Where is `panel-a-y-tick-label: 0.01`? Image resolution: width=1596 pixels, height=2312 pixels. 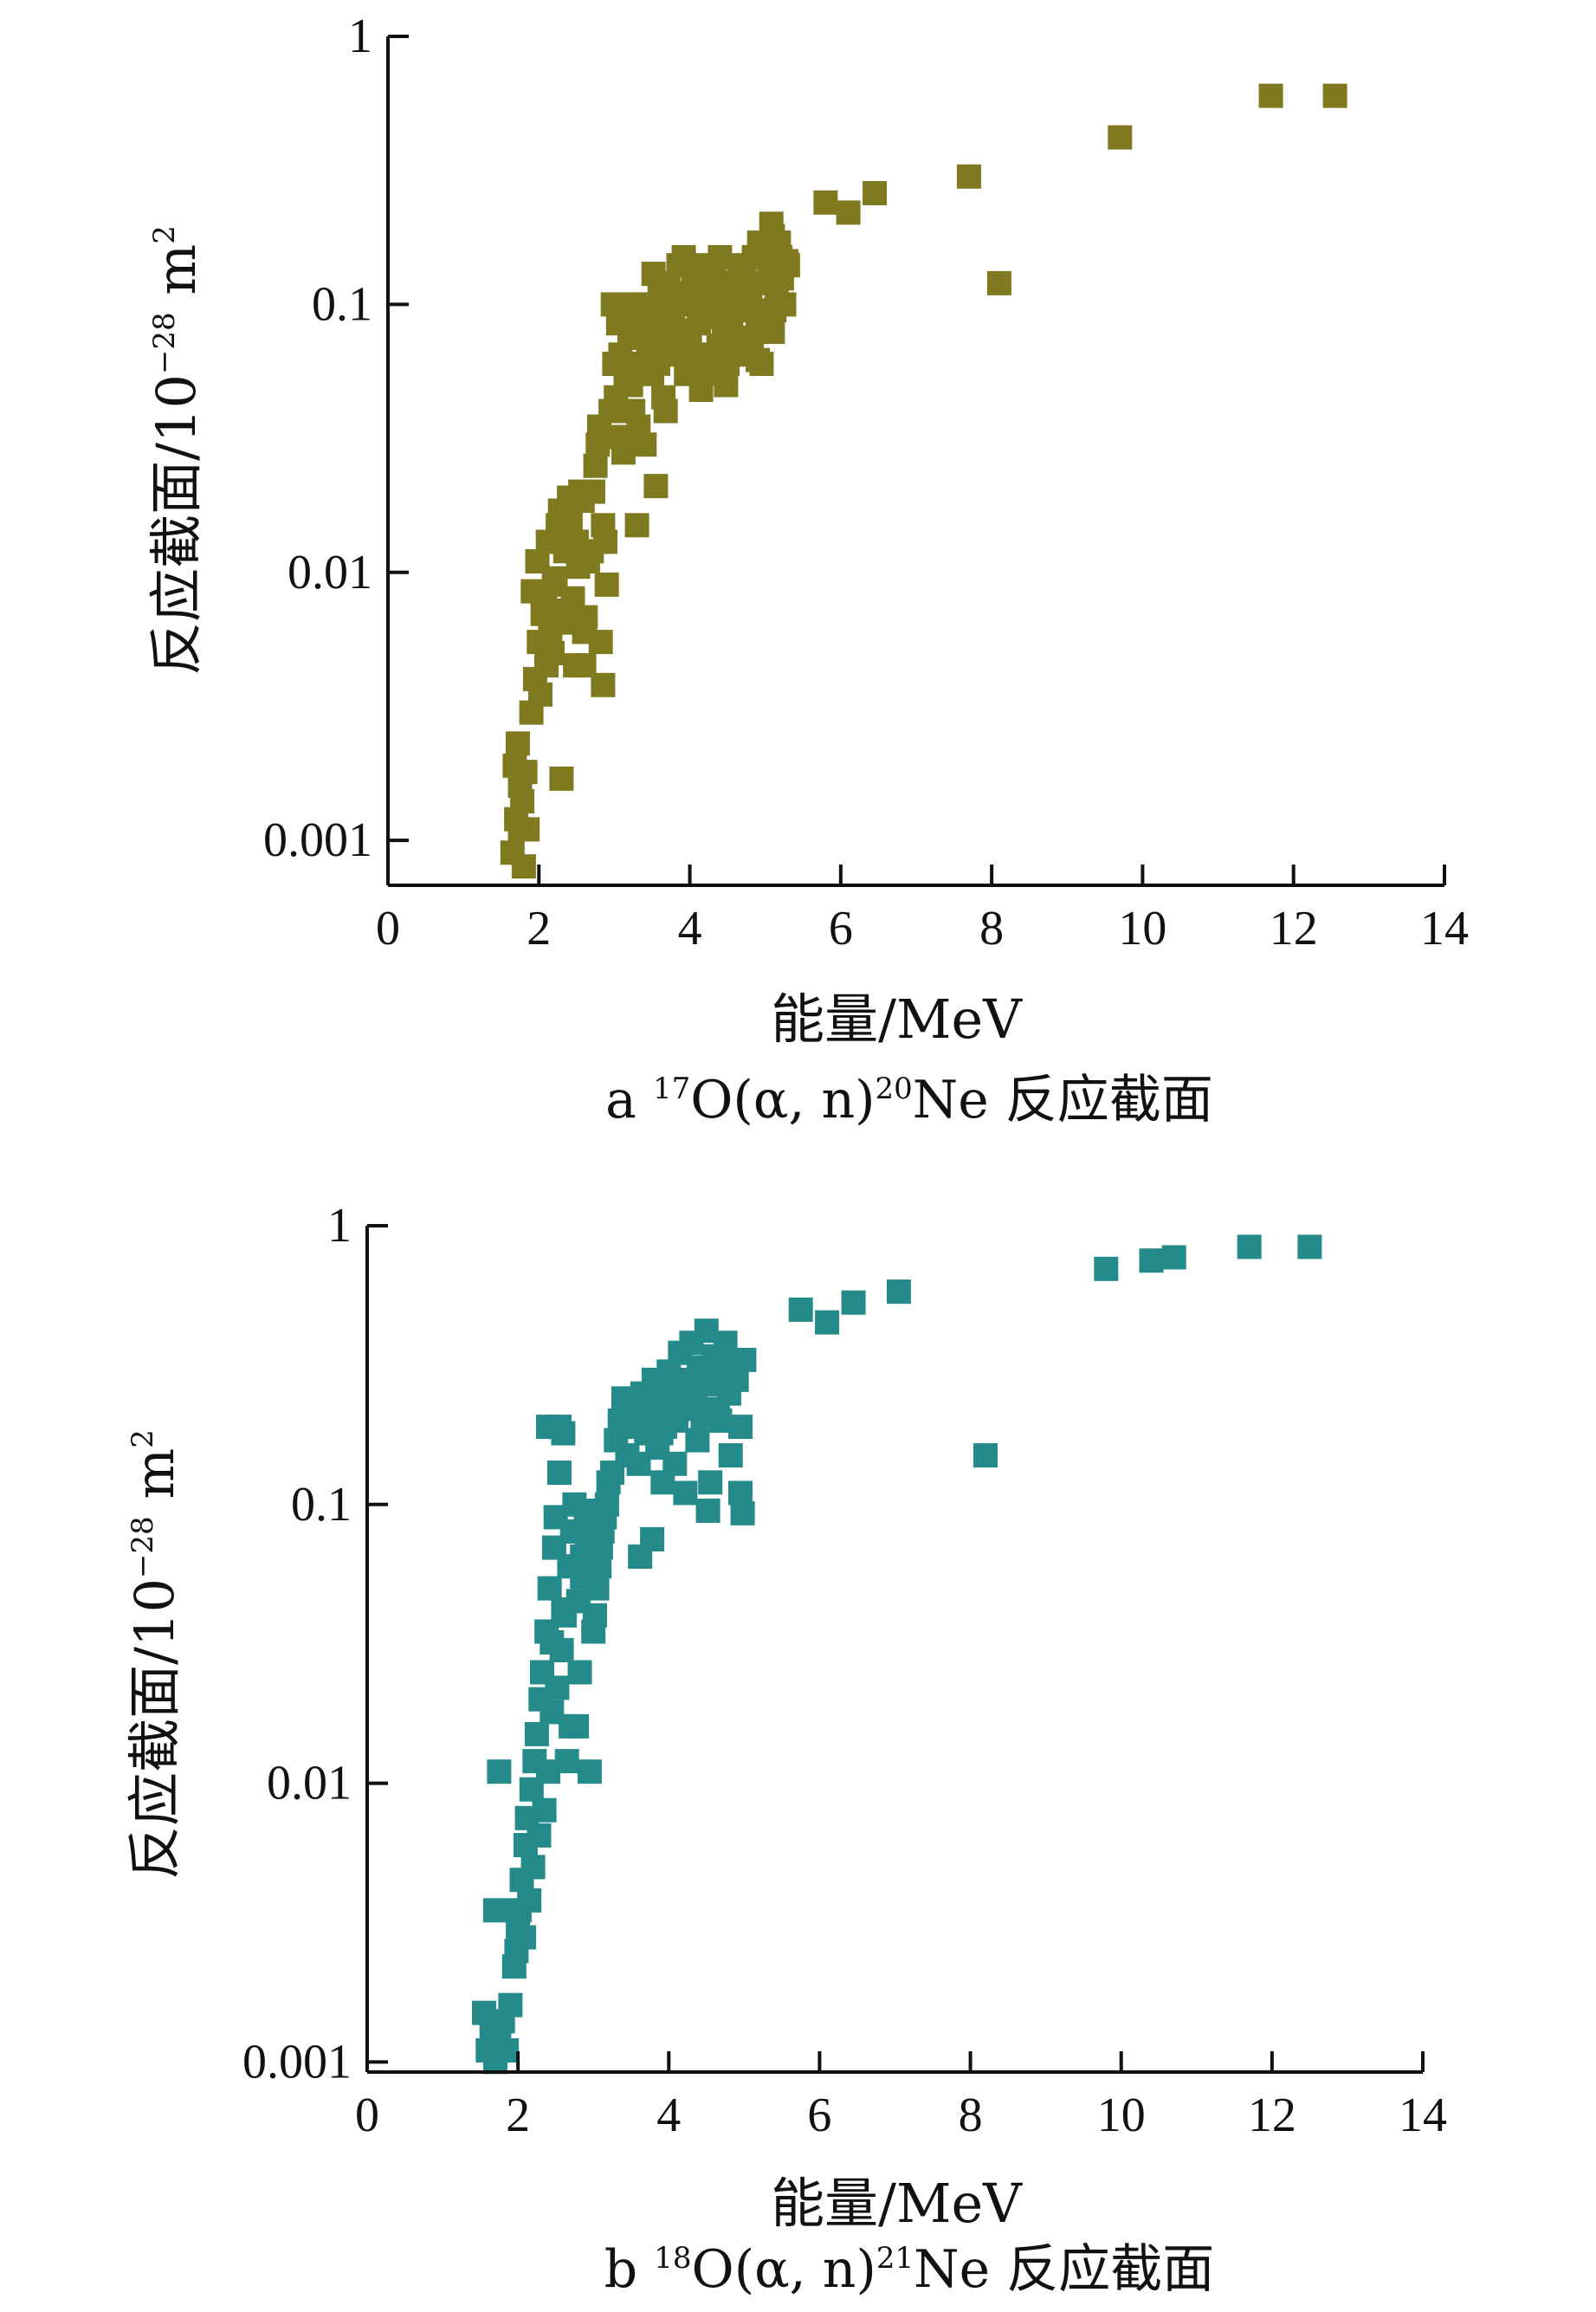 panel-a-y-tick-label: 0.01 is located at coordinates (330, 572).